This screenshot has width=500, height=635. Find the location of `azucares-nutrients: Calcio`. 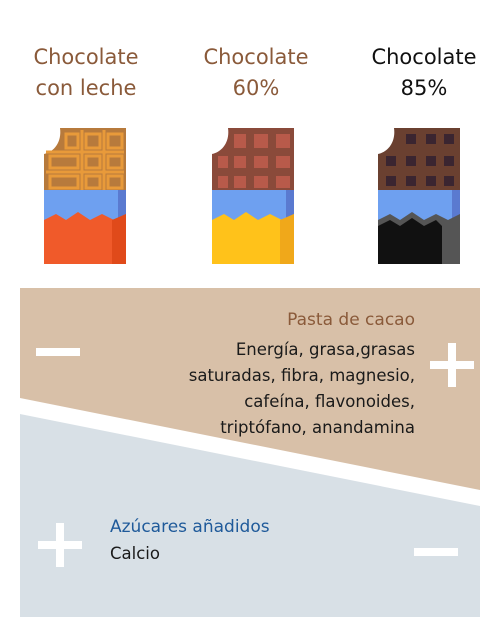

azucares-nutrients: Calcio is located at coordinates (135, 553).